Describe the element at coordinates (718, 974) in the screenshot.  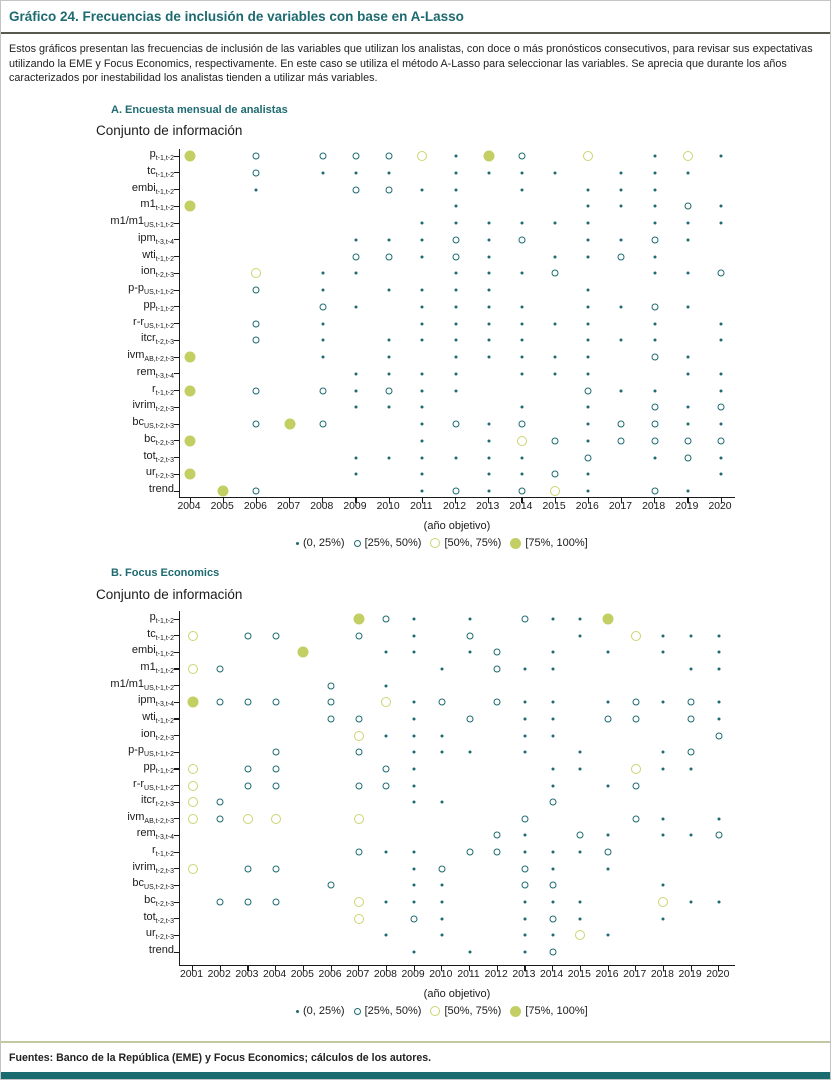
I see `year-label: 2020` at that location.